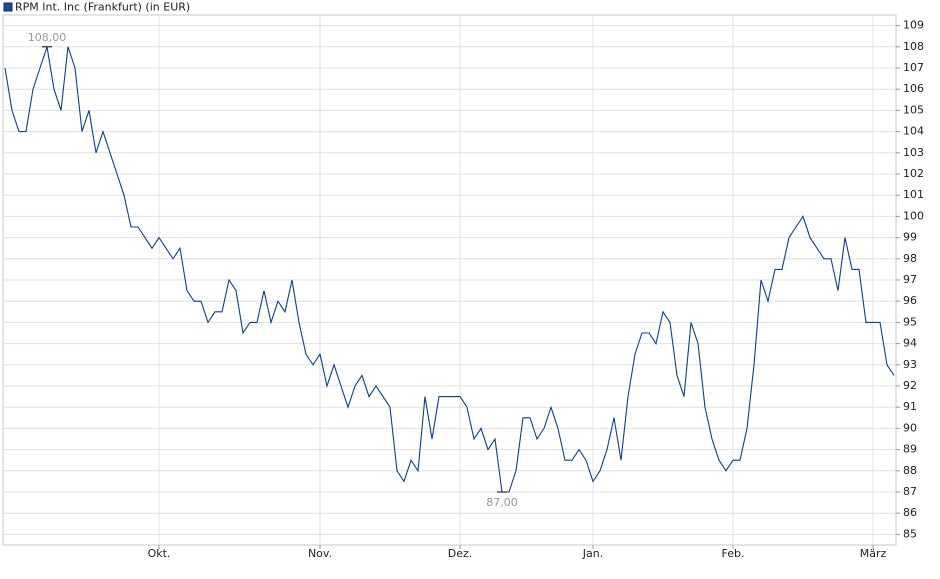 The image size is (940, 579). I want to click on y-tick-label: 105, so click(913, 109).